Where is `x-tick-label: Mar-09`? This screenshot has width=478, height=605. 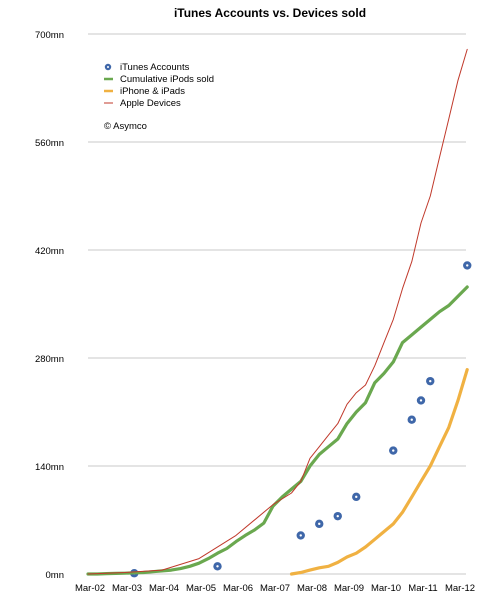 x-tick-label: Mar-09 is located at coordinates (349, 588).